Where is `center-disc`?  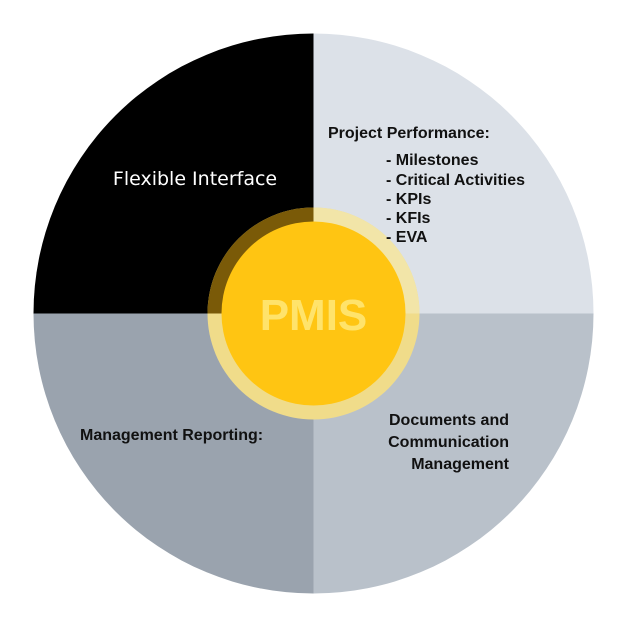 center-disc is located at coordinates (313, 313).